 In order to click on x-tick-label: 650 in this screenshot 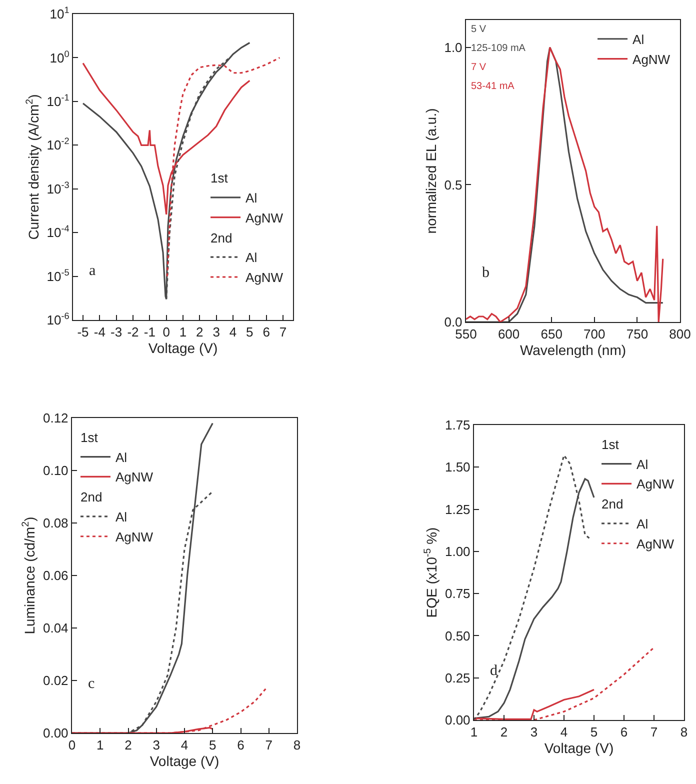, I will do `click(551, 334)`.